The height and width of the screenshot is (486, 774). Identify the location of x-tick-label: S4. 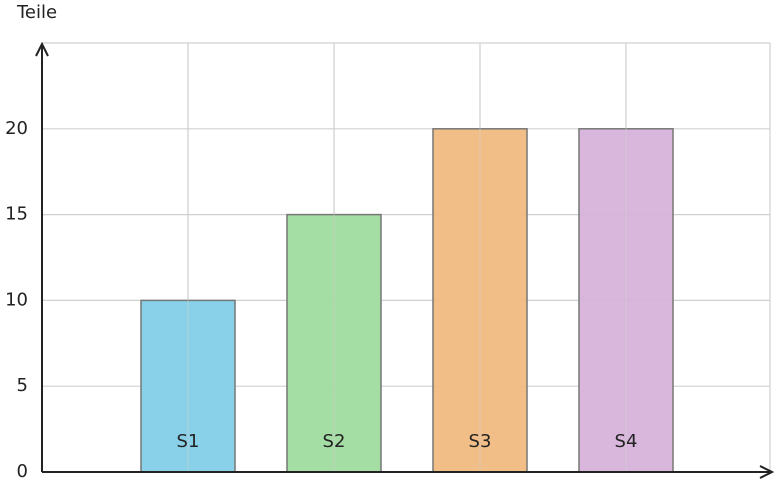
(626, 441).